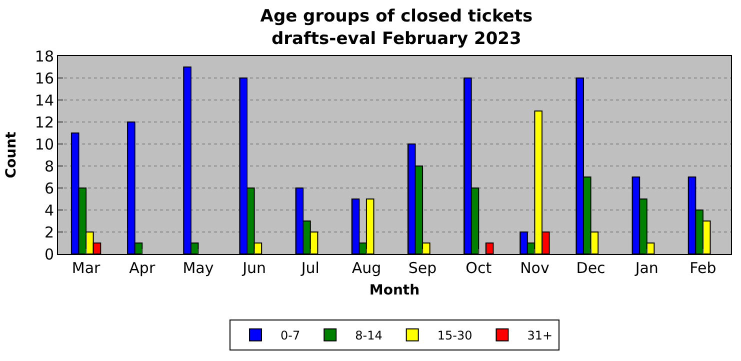  I want to click on legend-label: 15-30, so click(454, 335).